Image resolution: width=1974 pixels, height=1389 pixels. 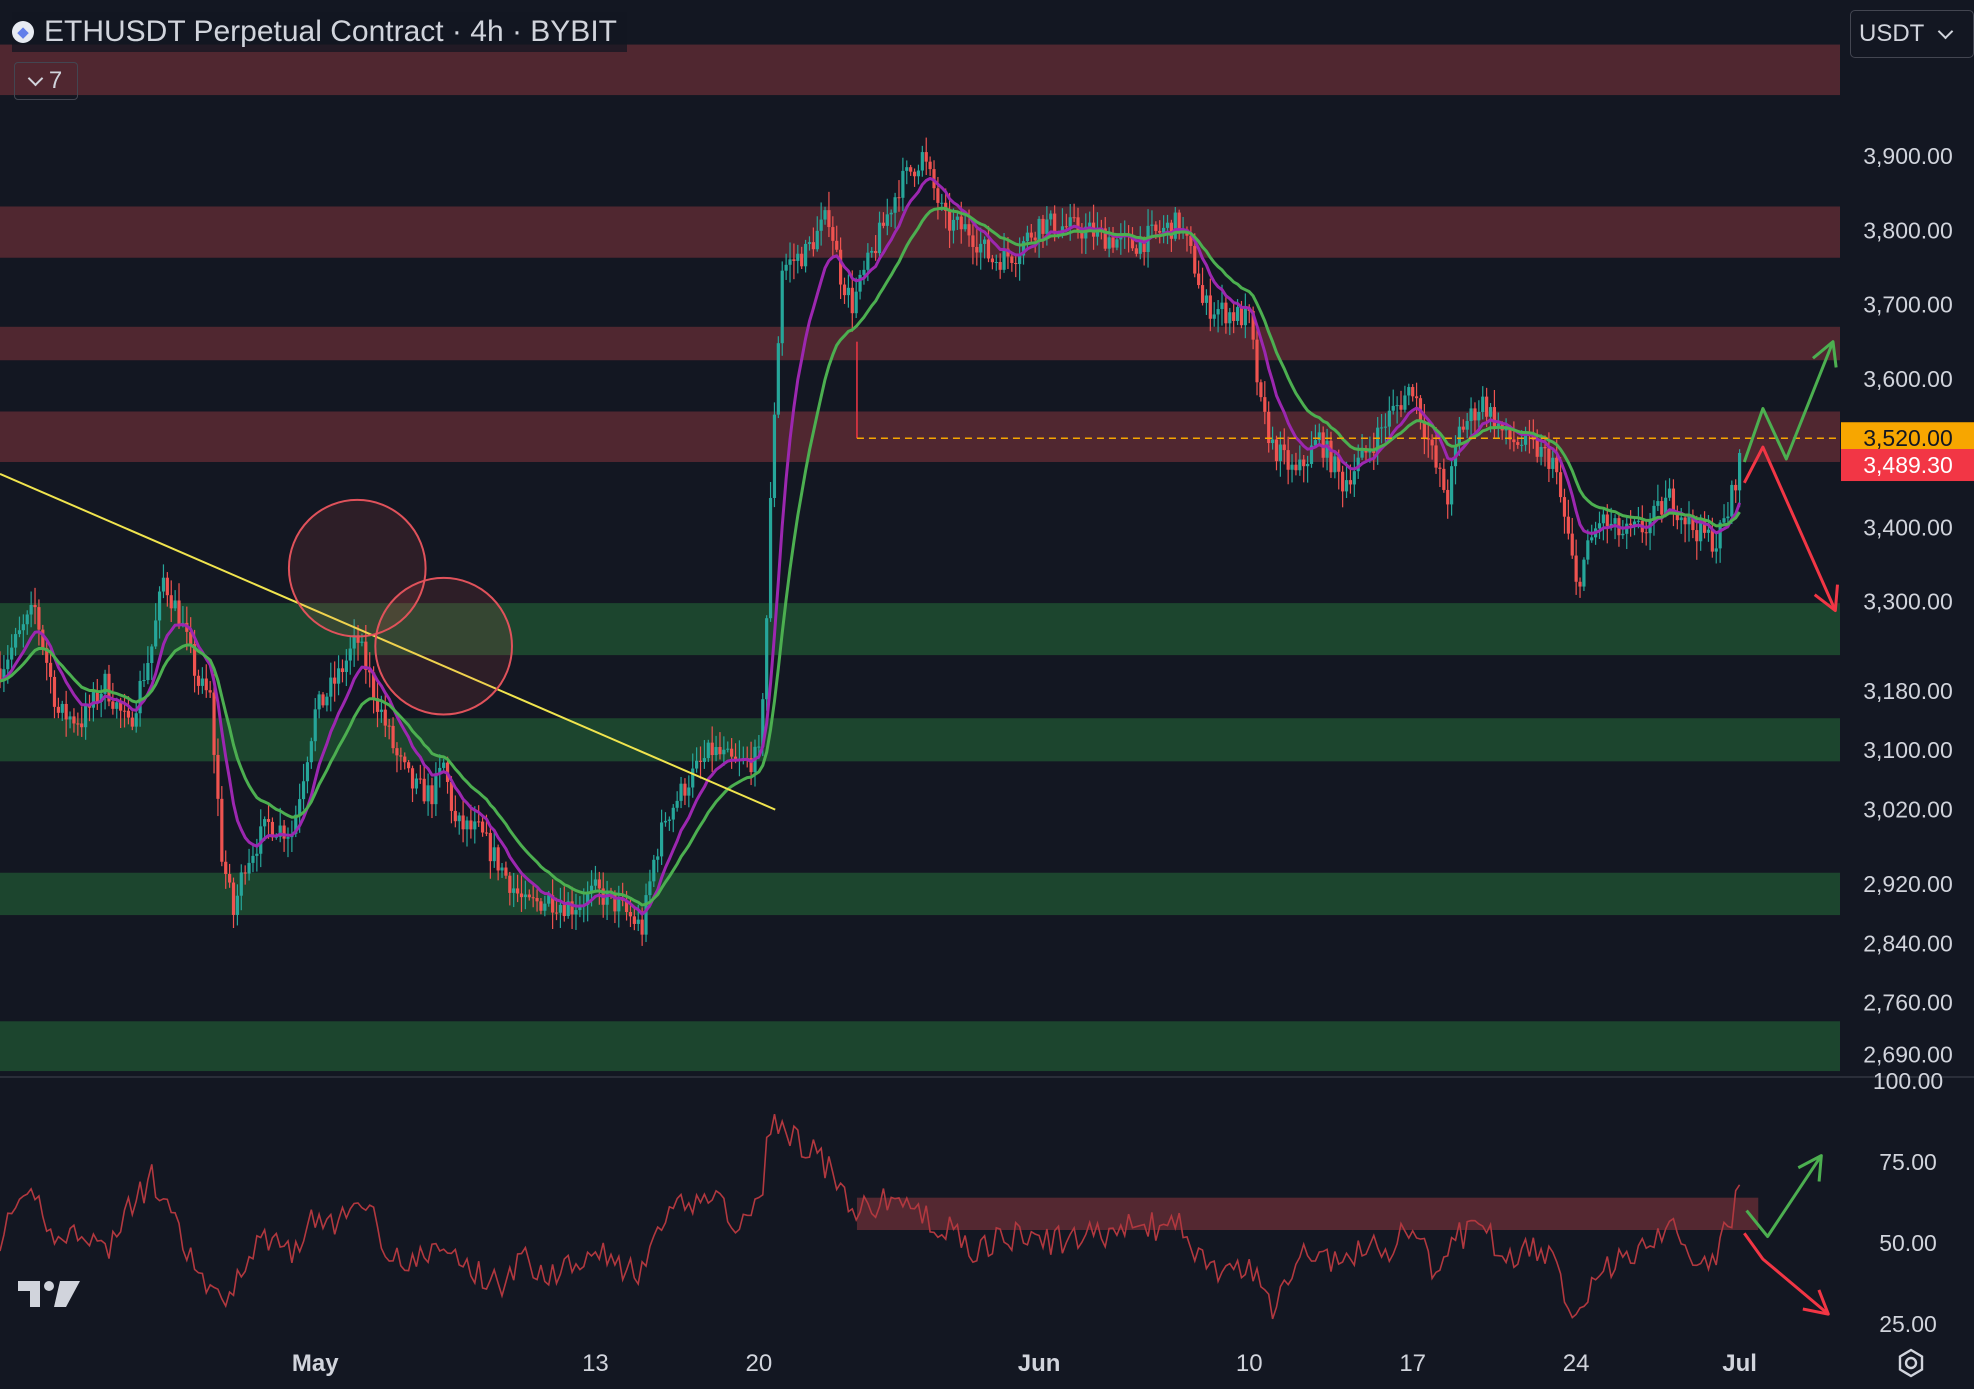 I want to click on rsi-zone-layer, so click(x=1307, y=1214).